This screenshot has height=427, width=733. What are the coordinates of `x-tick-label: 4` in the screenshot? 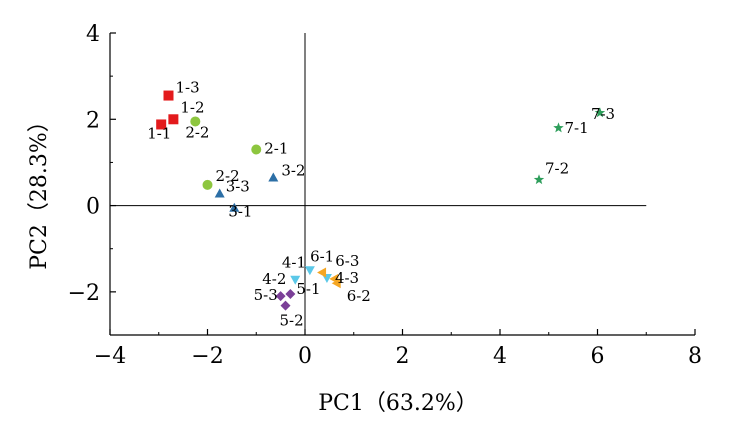 It's located at (500, 356).